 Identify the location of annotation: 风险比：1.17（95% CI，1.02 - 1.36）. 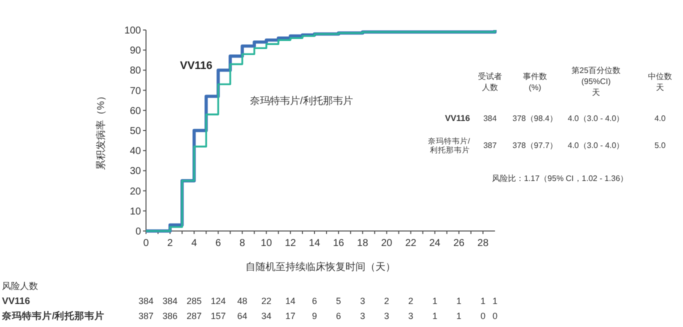
(560, 178).